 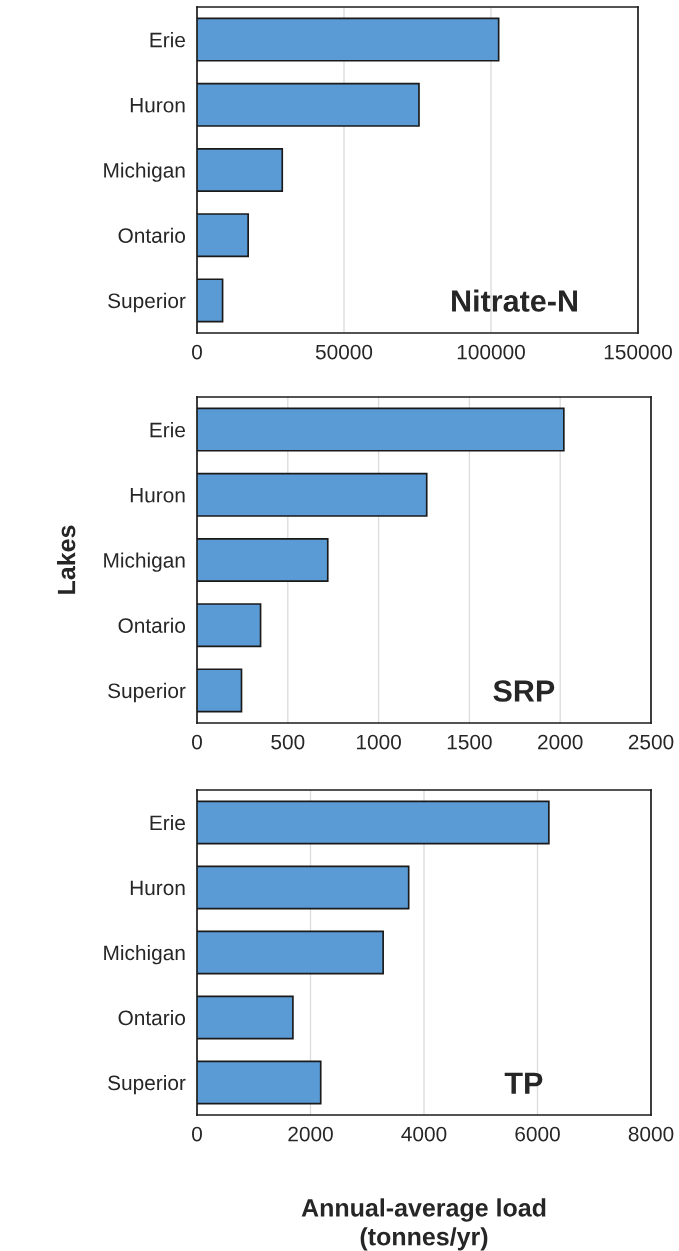 I want to click on y-axis-title: Lakes, so click(x=66, y=559).